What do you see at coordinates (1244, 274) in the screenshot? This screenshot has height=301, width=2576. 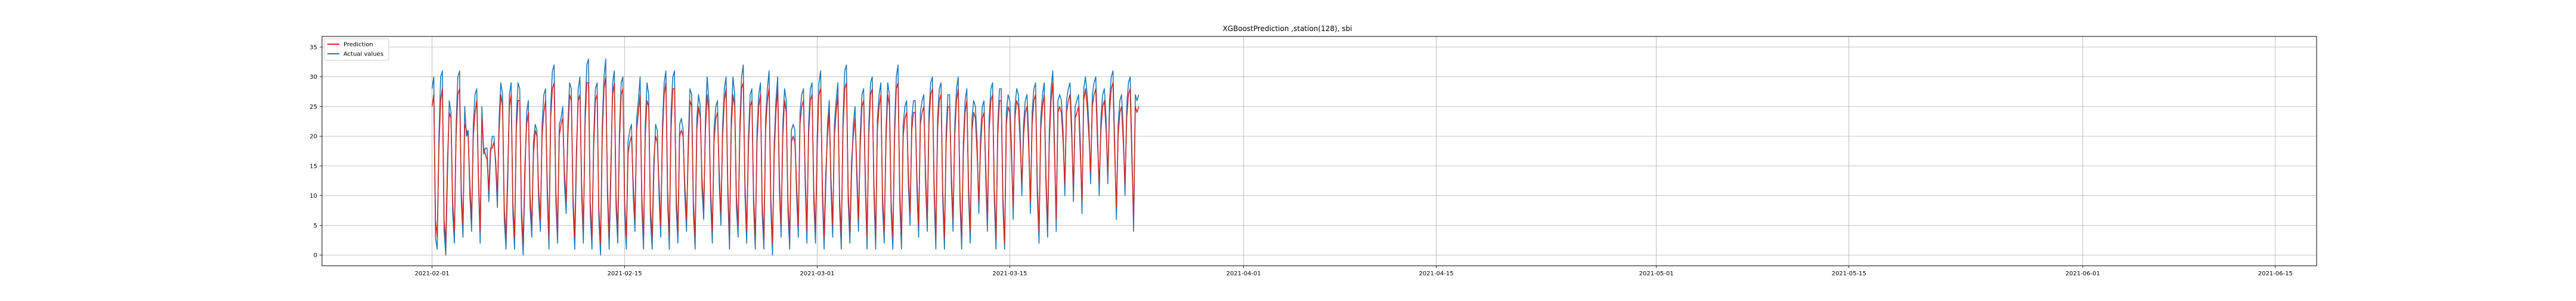 I see `x-tick-label: 2021-04-01` at bounding box center [1244, 274].